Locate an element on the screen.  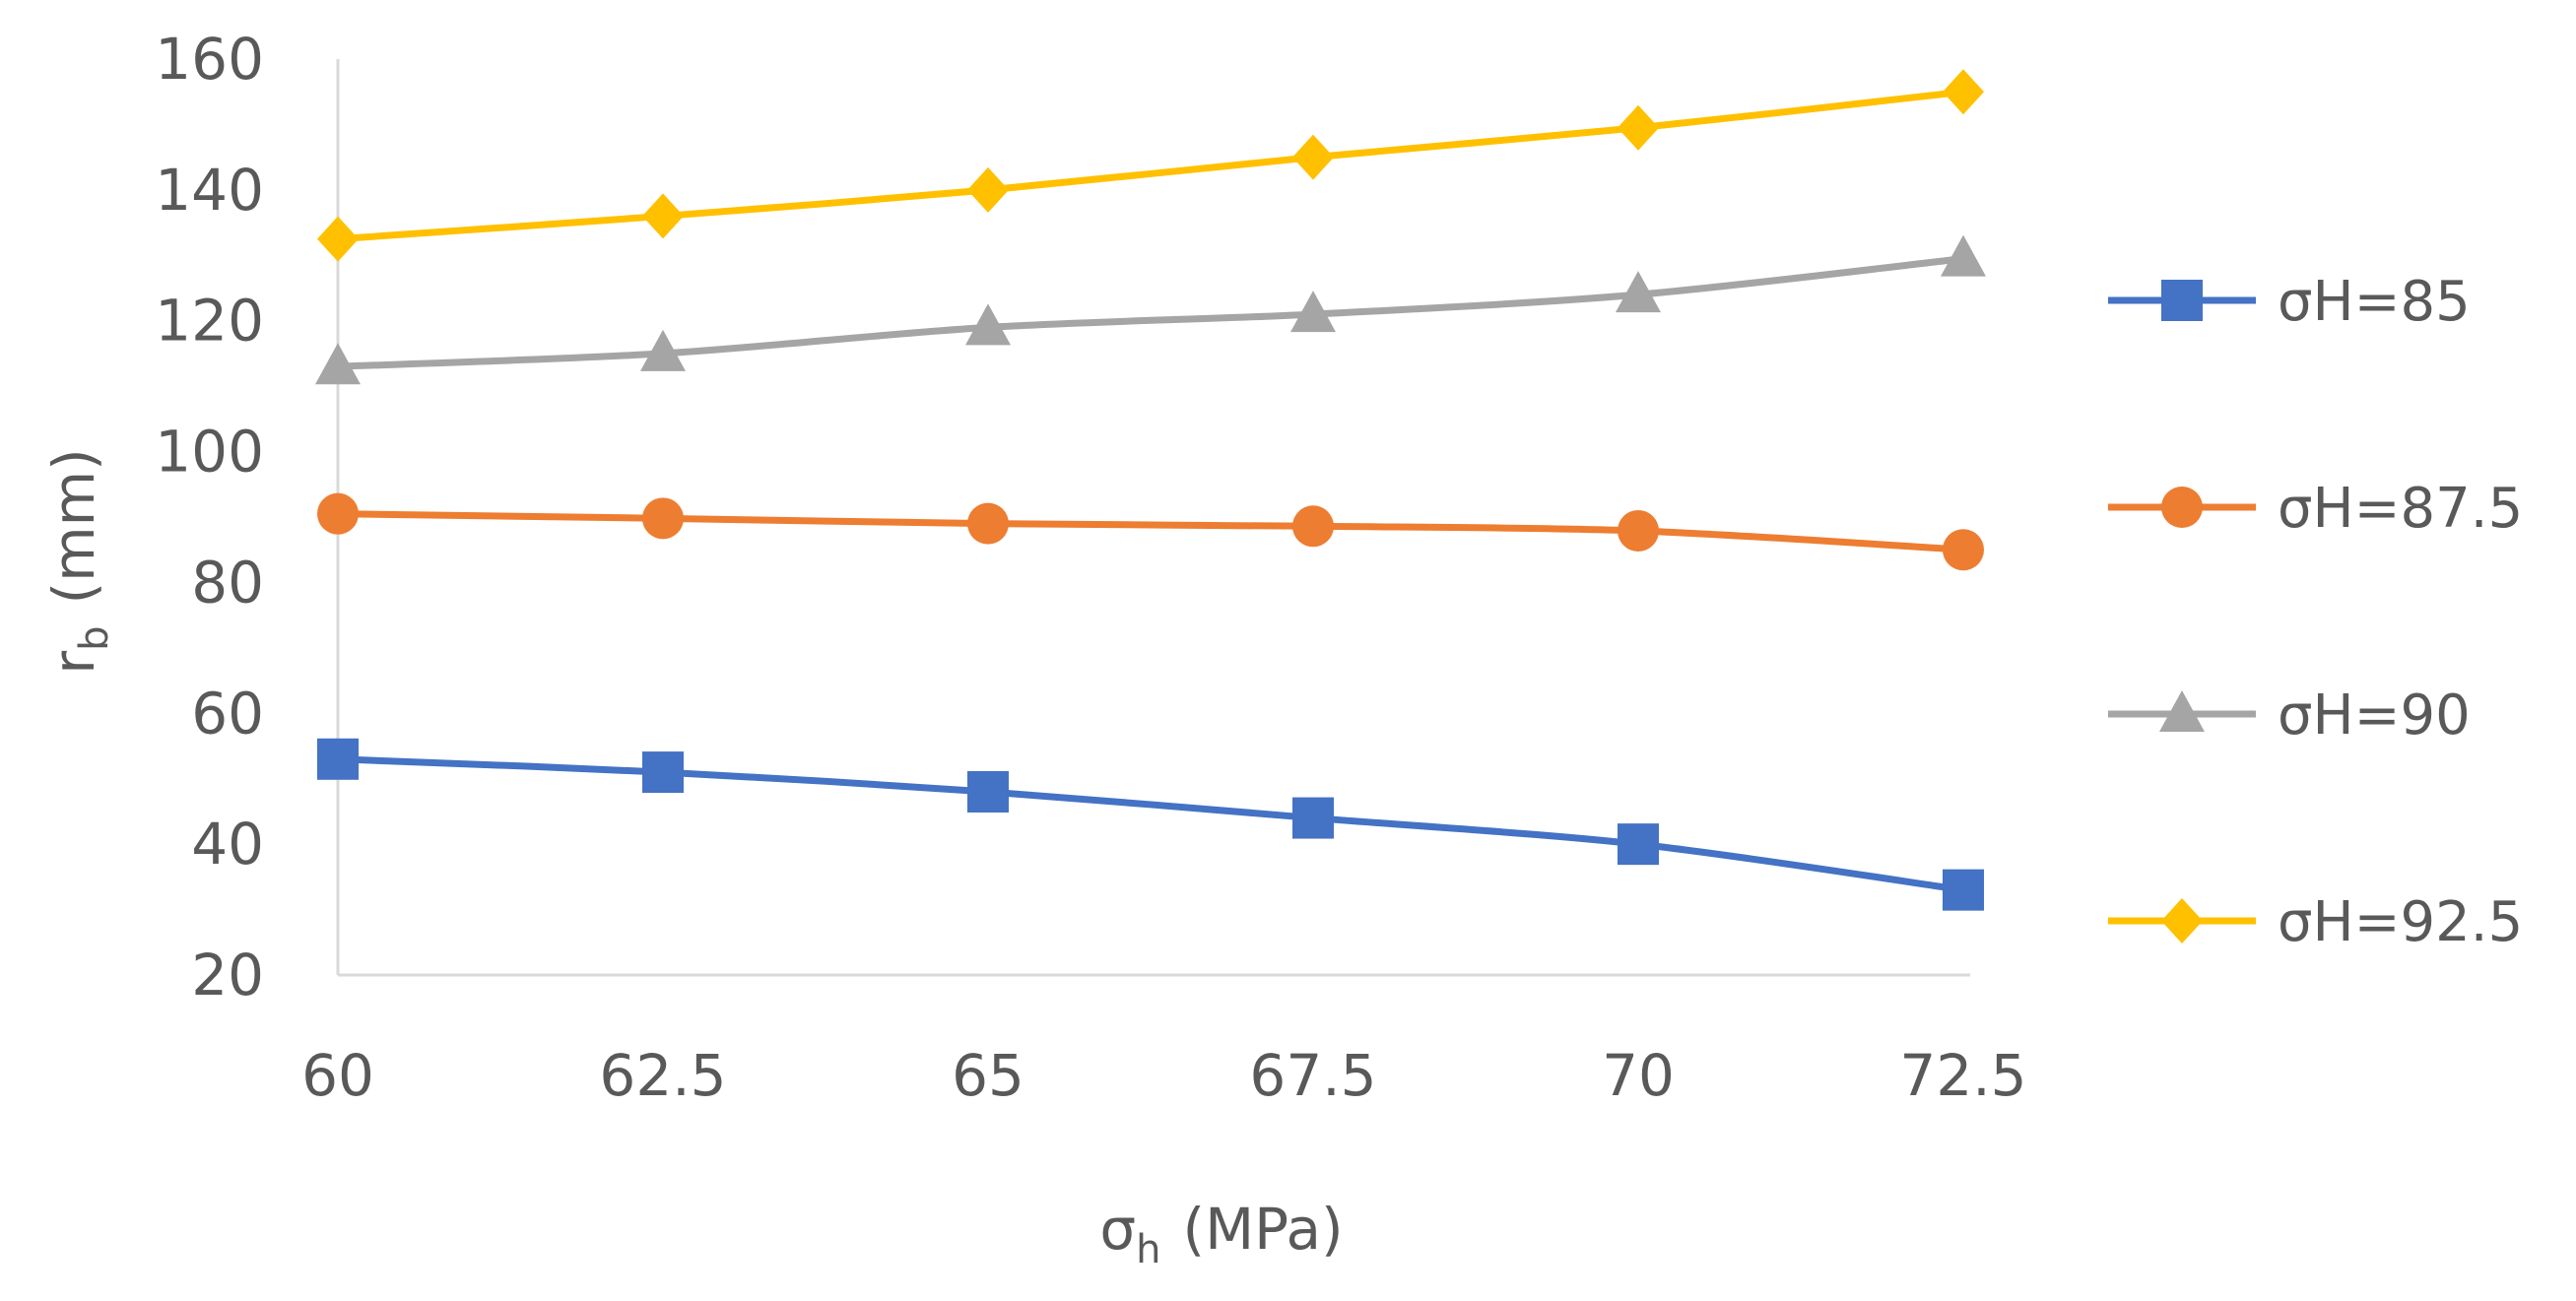
legend-entry: σH=87.5 is located at coordinates (2316, 509).